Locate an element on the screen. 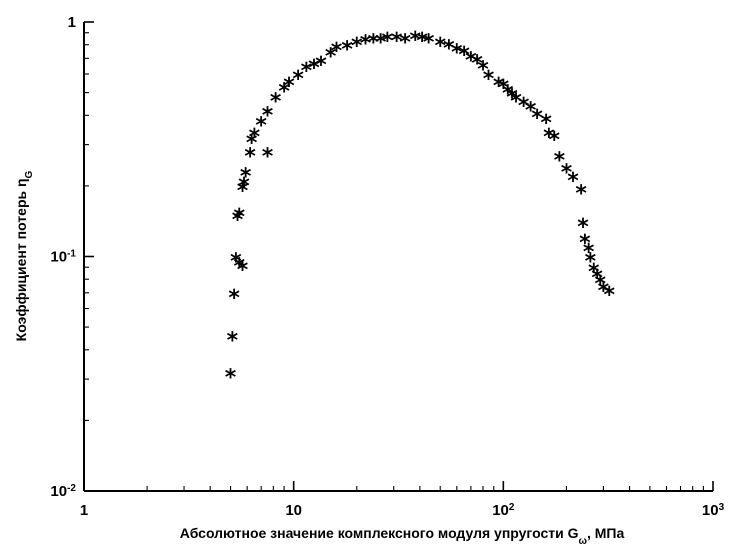 The width and height of the screenshot is (731, 546). x-tick-label: 102 is located at coordinates (503, 511).